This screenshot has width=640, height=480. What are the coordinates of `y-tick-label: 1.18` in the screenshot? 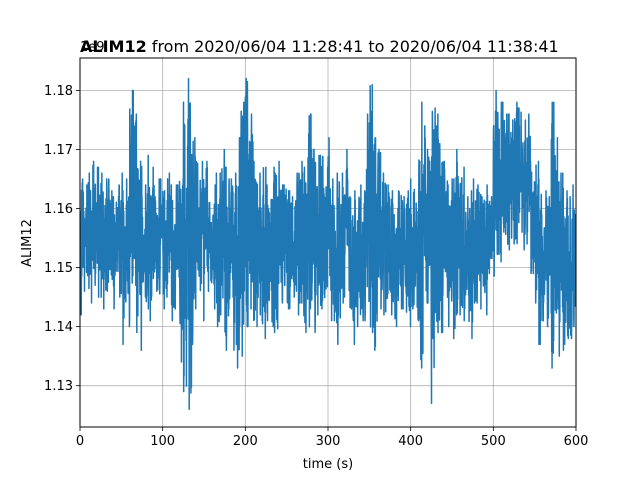 It's located at (58, 91).